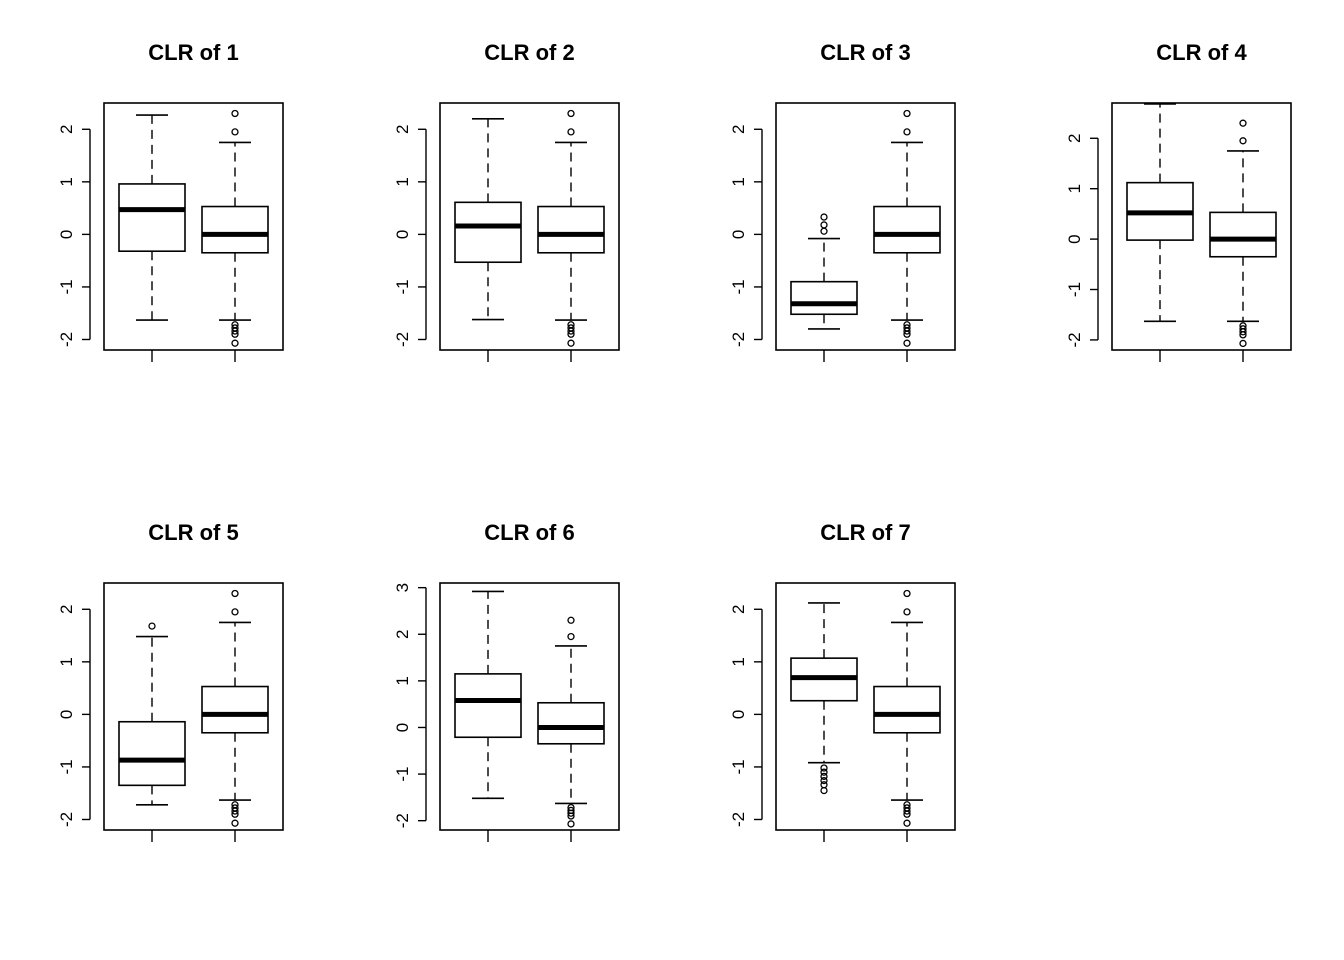 This screenshot has width=1344, height=960. I want to click on panel-clr-2: CLR of 2 2 1 0 -1 -2, so click(506, 201).